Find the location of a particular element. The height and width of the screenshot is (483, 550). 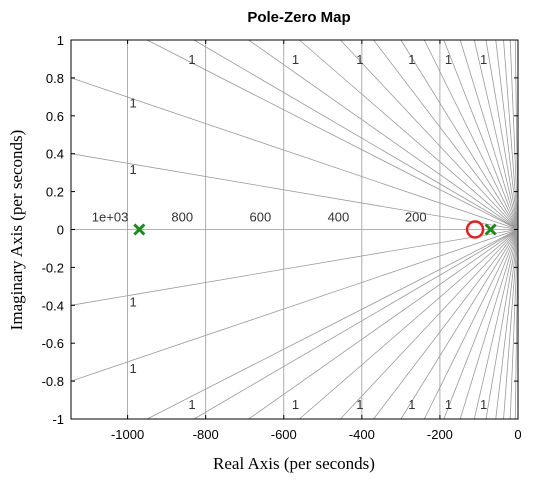

y-tick-label: -0.8 is located at coordinates (53, 381).